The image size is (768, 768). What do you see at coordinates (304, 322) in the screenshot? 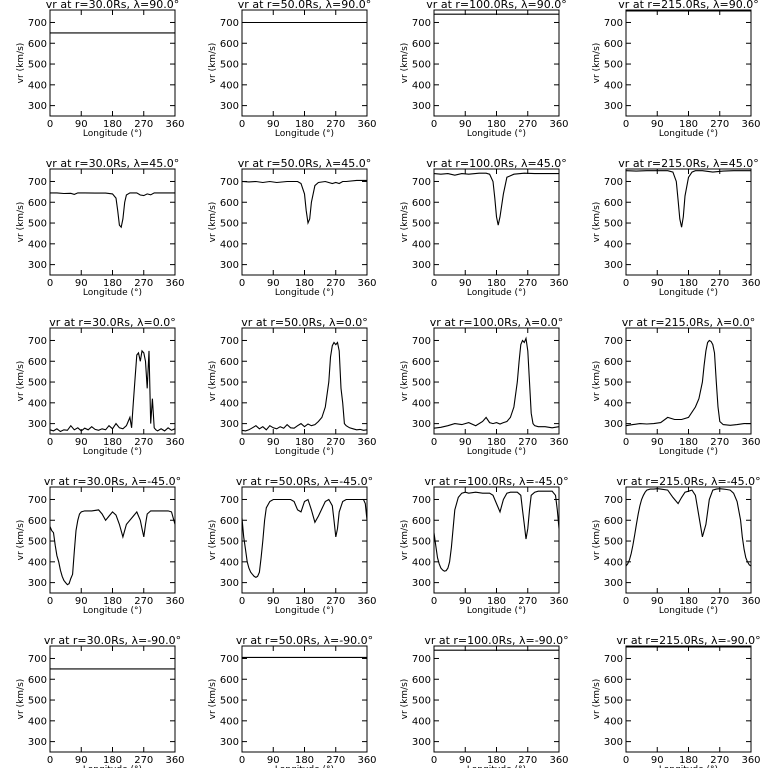
I see `panel-title: vr at r=50.0Rs, λ=0.0°` at bounding box center [304, 322].